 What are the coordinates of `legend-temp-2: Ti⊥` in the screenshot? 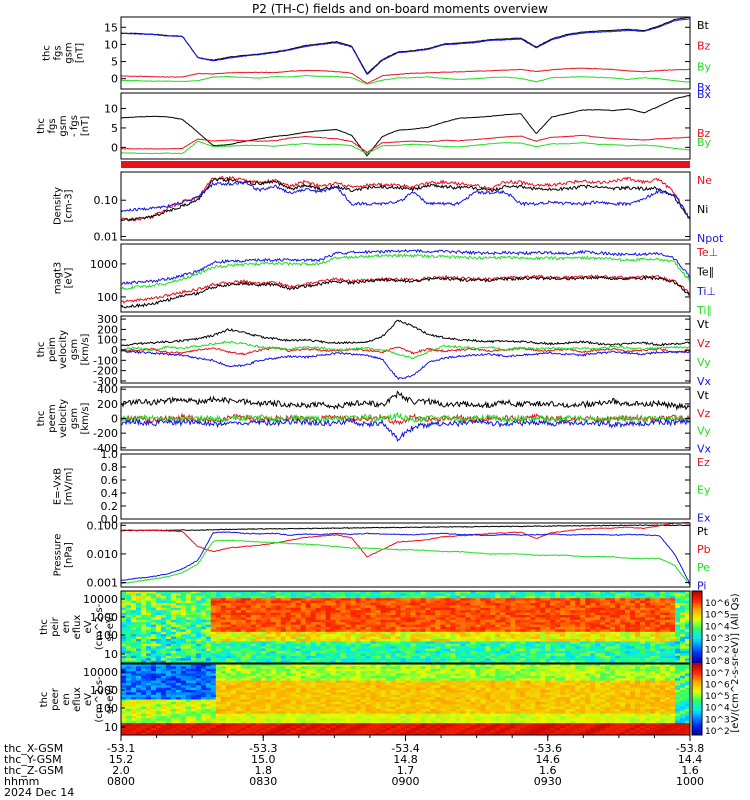 It's located at (706, 291).